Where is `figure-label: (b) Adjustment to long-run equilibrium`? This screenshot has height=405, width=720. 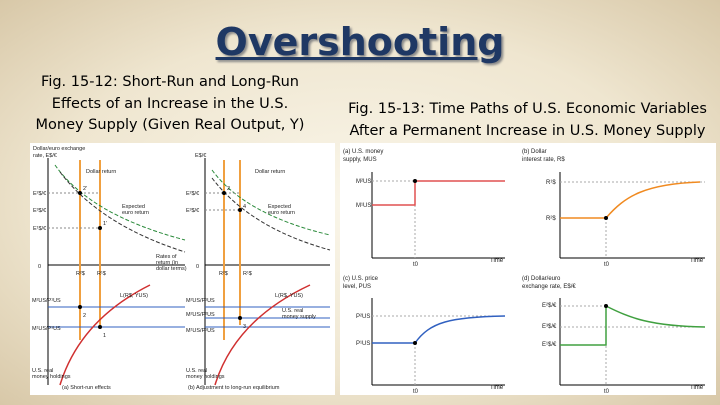
figure-label: (b) Adjustment to long-run equilibrium is located at coordinates (234, 388).